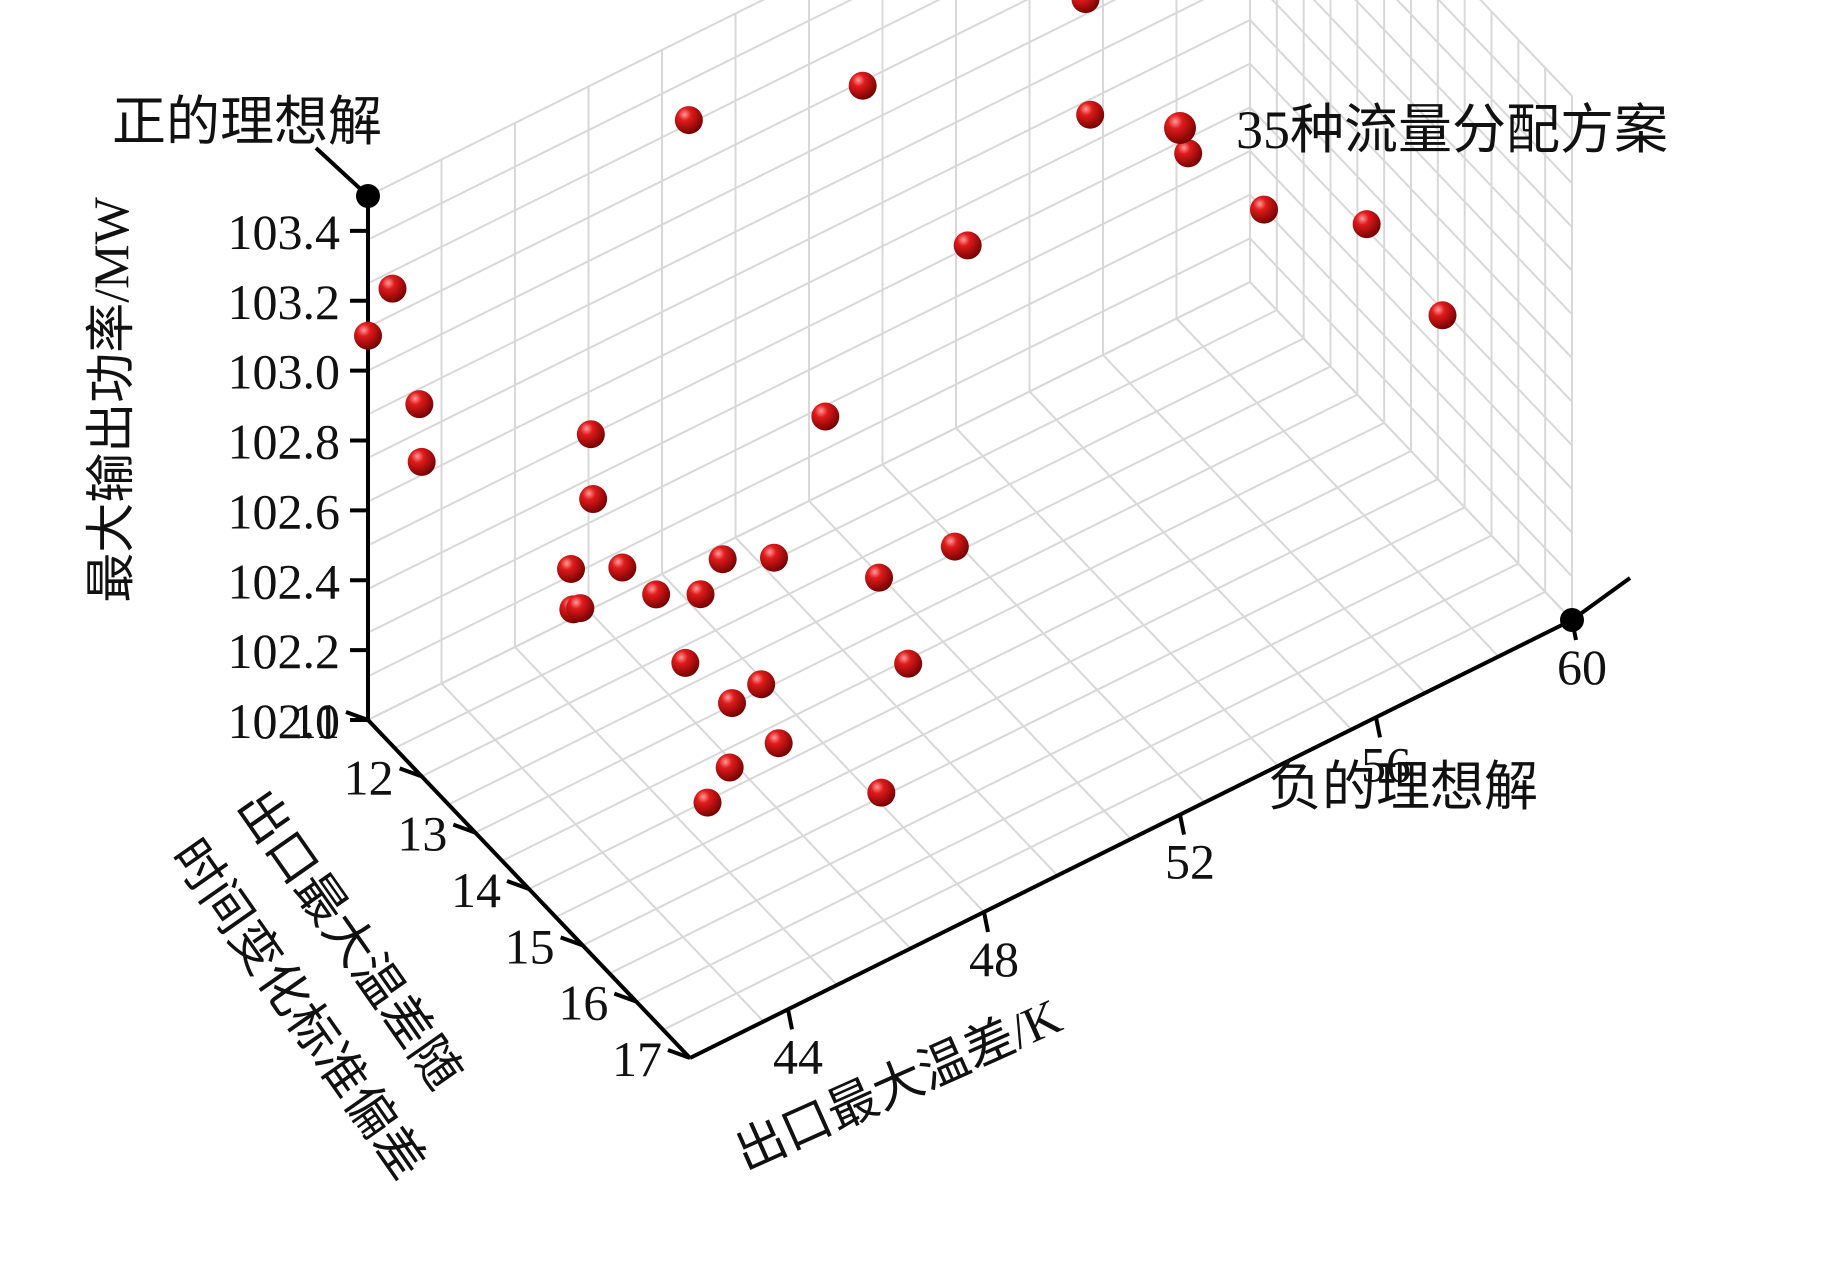  What do you see at coordinates (898, 1085) in the screenshot?
I see `x-axis-label: 出口最大温差/K` at bounding box center [898, 1085].